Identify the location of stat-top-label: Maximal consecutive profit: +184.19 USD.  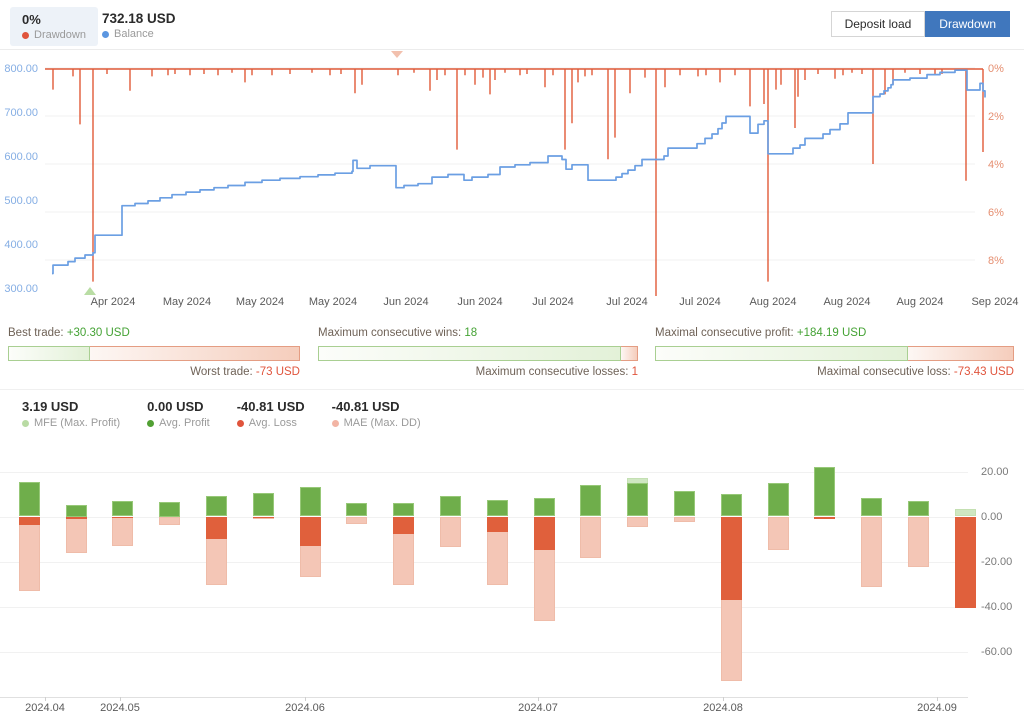
(761, 333).